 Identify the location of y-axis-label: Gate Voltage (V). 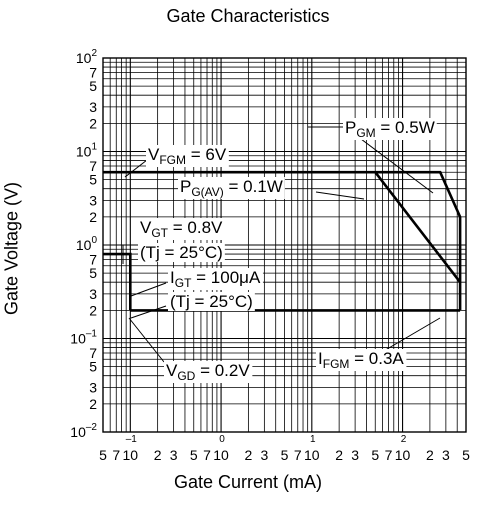
(11, 248).